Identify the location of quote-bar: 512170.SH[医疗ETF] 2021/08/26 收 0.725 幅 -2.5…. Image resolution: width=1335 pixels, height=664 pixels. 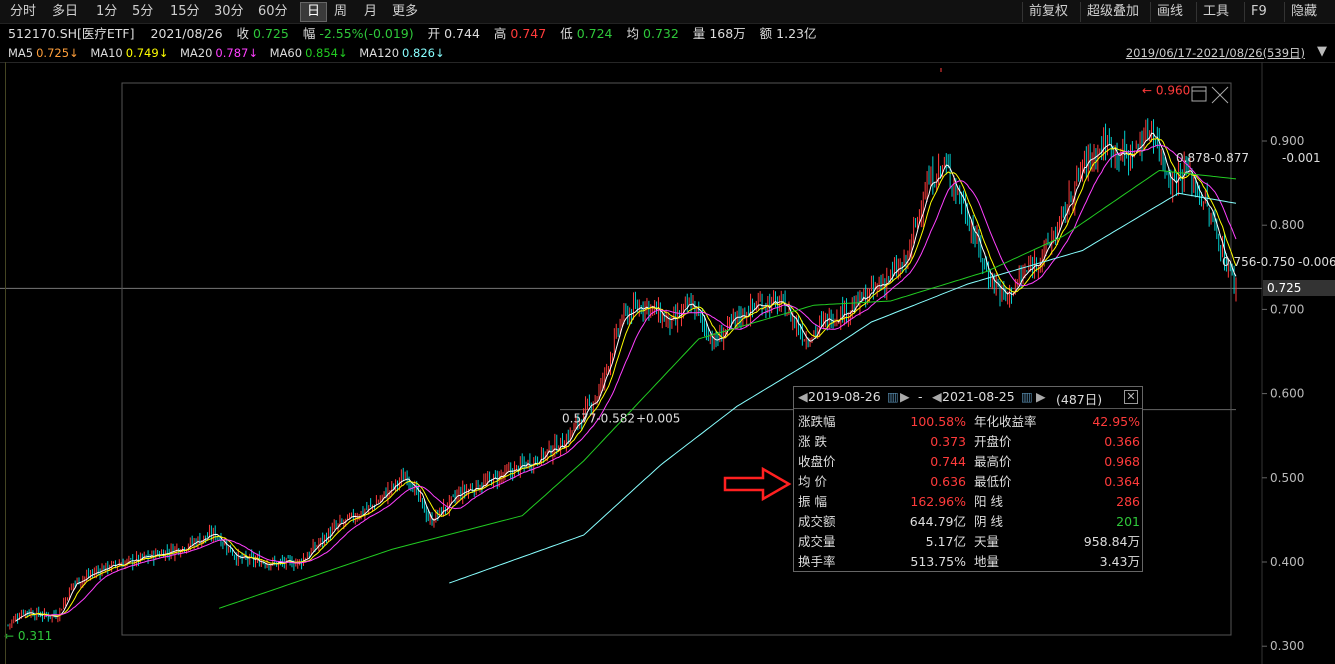
(414, 34).